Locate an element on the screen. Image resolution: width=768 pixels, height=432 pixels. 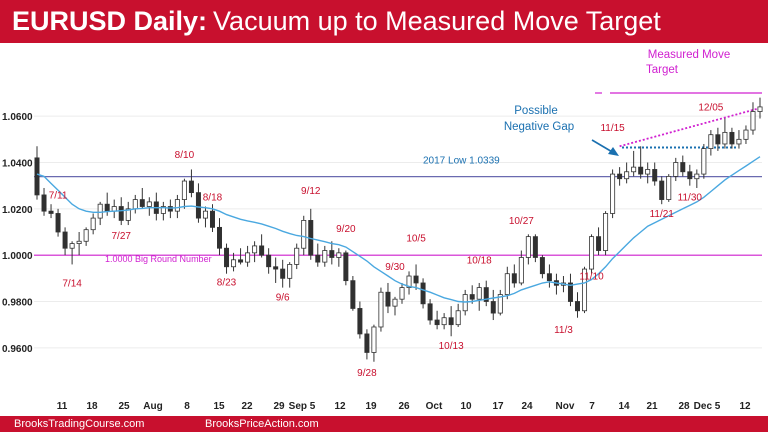
negative-gap-callout-line1: Possible is located at coordinates (535, 111).